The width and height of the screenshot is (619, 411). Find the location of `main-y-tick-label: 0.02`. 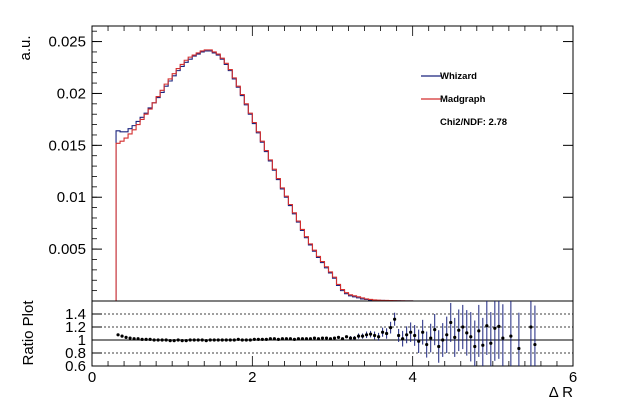

main-y-tick-label: 0.02 is located at coordinates (71, 93).